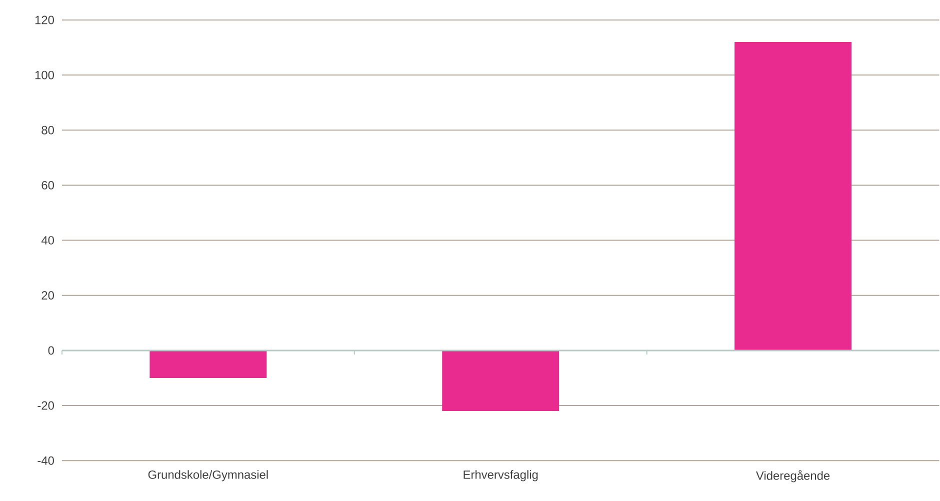  I want to click on y-tick-label: -40, so click(46, 461).